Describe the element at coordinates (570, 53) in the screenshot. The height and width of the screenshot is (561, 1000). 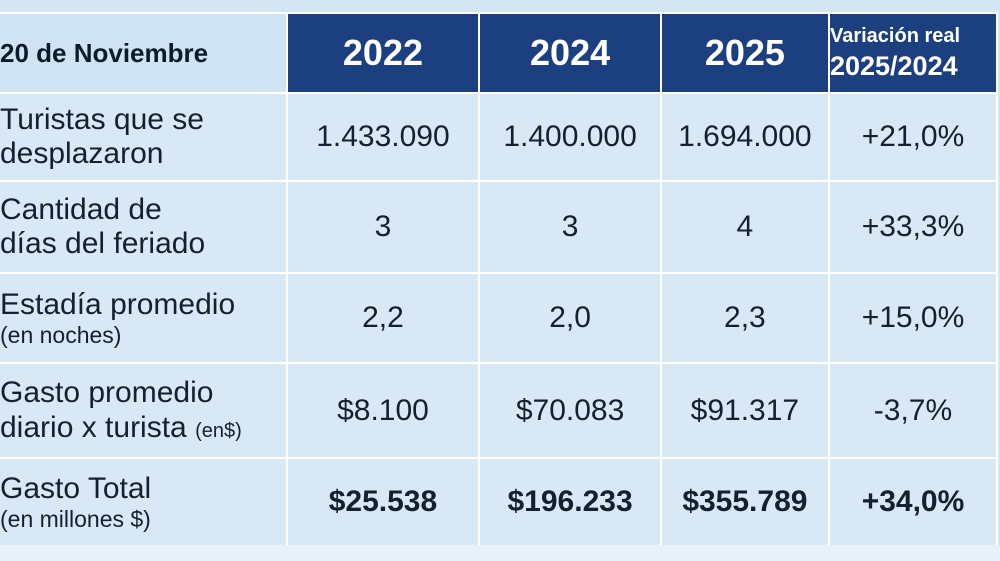
I see `year-header-2024: 2024` at that location.